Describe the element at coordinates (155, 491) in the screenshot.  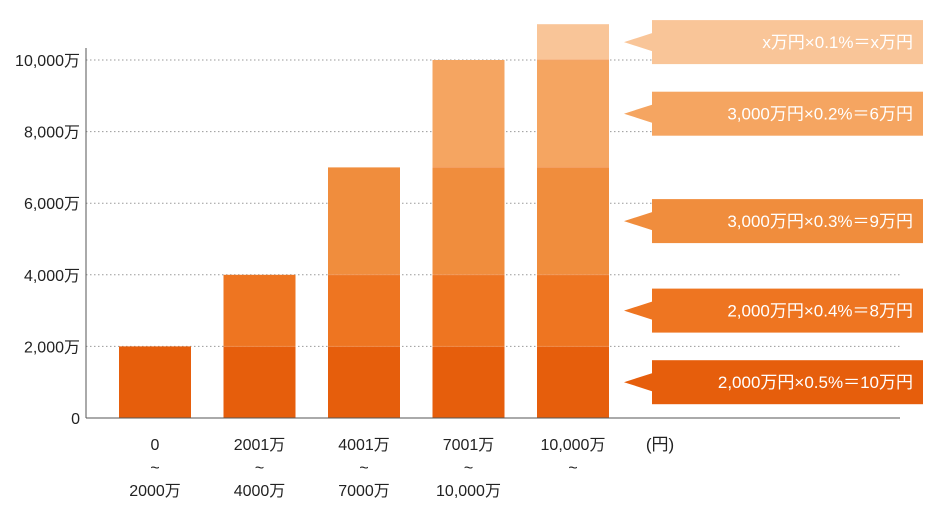
I see `x-tick-label: 2000万` at that location.